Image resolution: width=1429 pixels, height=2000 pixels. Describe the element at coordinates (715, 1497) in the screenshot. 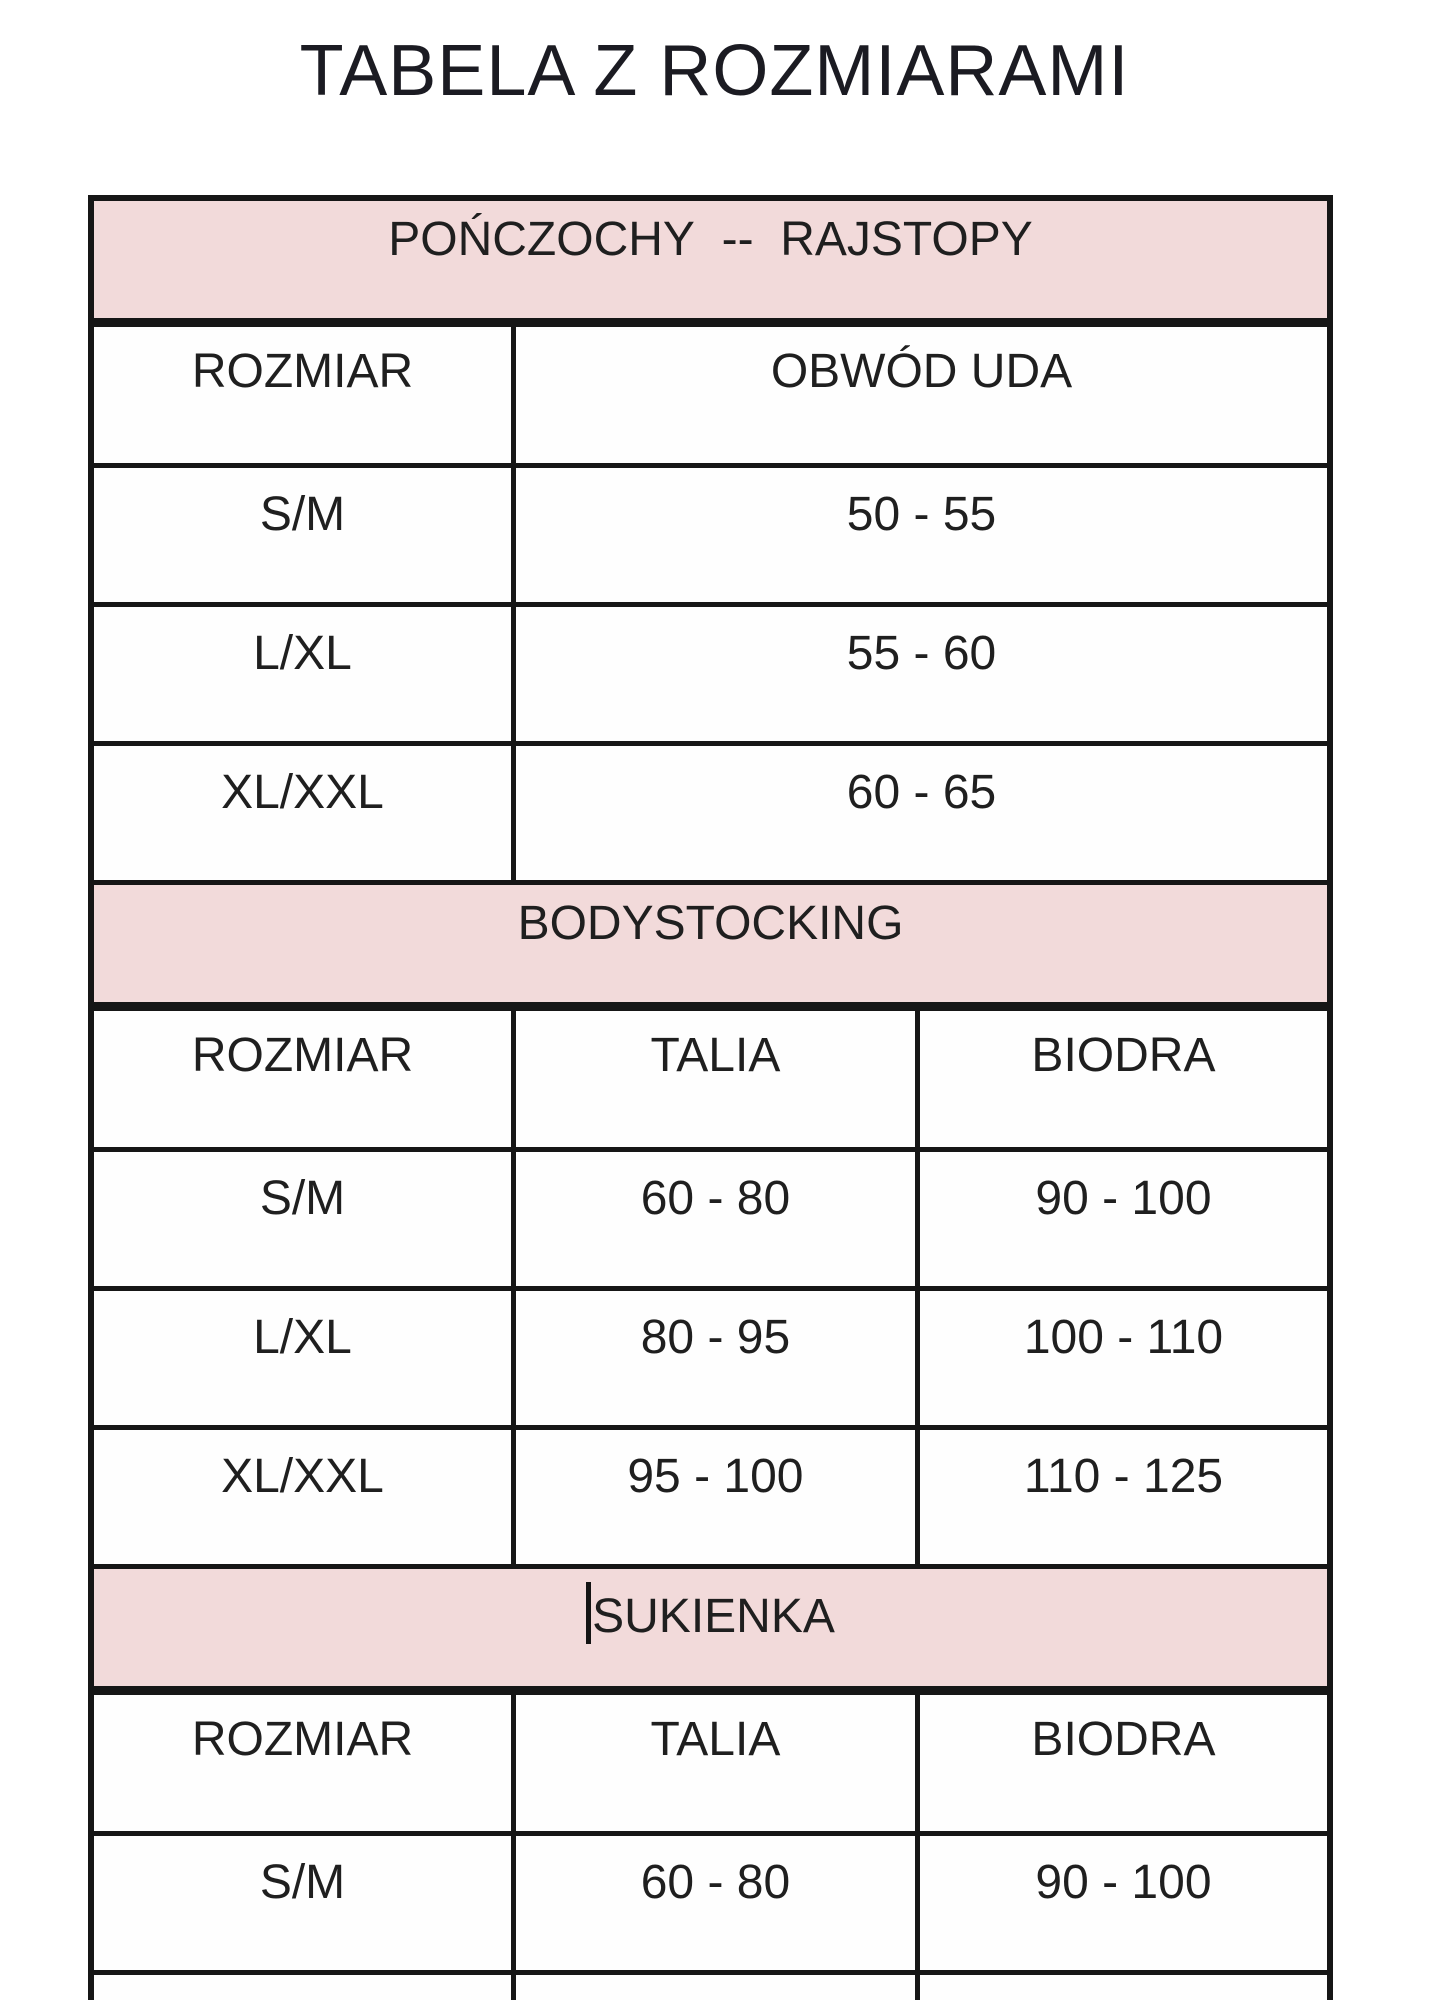

I see `value-cell: 95 - 100` at that location.